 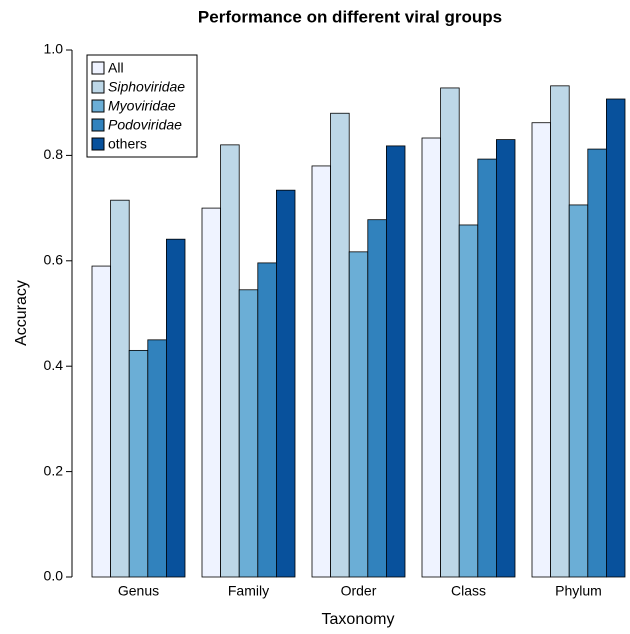 What do you see at coordinates (127, 144) in the screenshot?
I see `legend-label: others` at bounding box center [127, 144].